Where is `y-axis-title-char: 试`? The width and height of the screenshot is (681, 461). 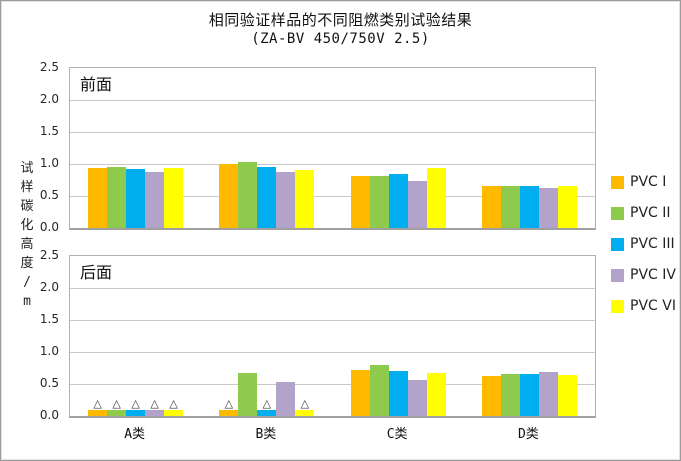
y-axis-title-char: 试 is located at coordinates (27, 168).